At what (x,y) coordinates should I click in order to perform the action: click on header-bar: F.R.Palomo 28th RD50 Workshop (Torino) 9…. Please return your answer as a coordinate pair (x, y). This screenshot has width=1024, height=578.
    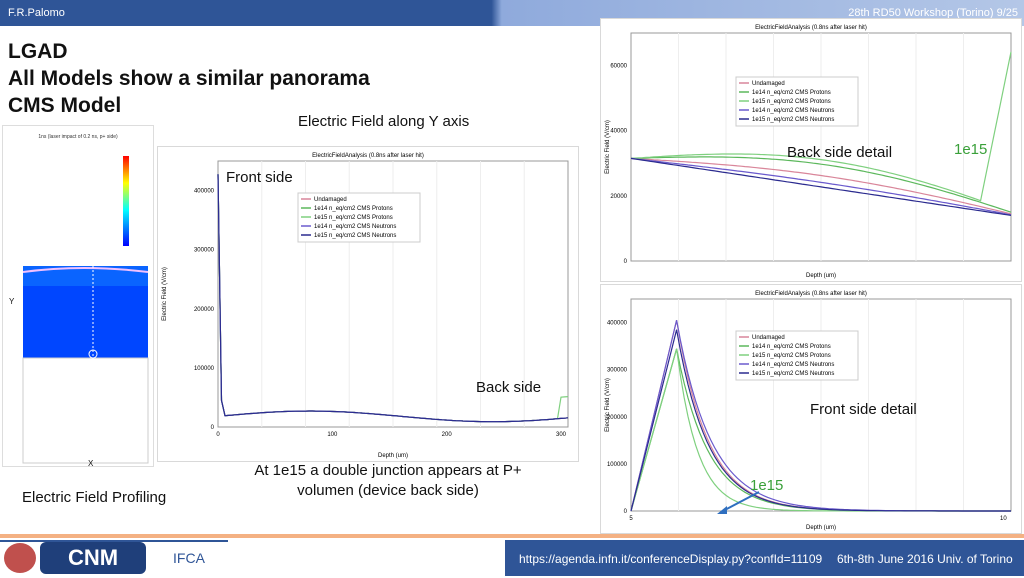
    Looking at the image, I should click on (512, 13).